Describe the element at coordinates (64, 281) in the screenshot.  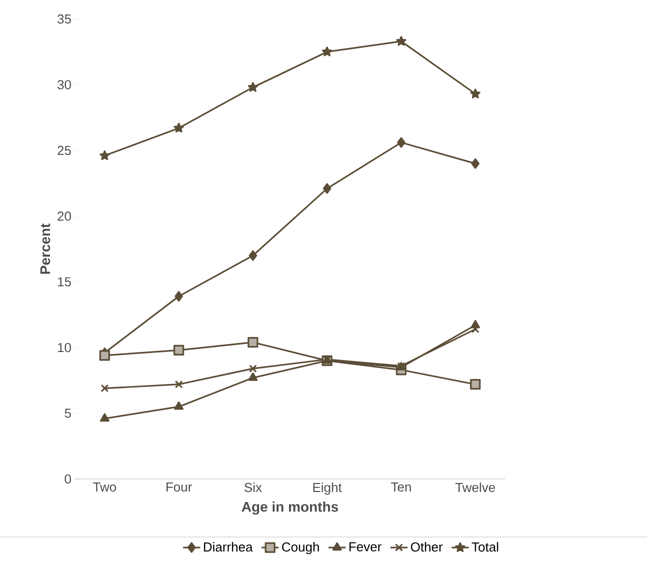
I see `y-tick-label: 15` at that location.